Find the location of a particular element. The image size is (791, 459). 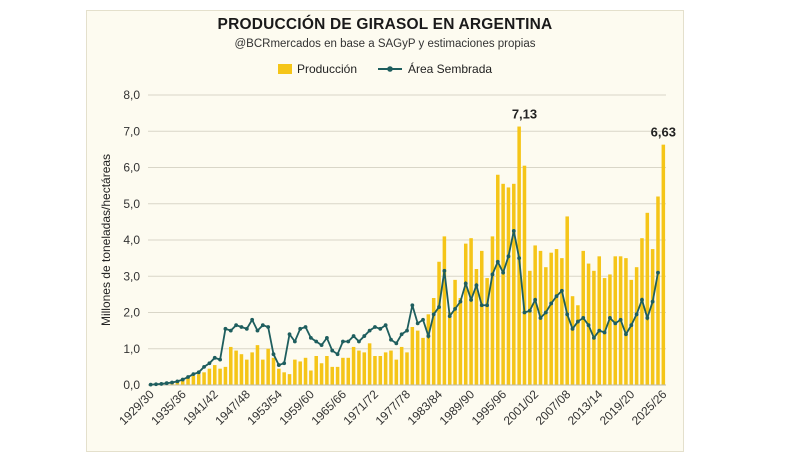

y-tick-label: 2,0 is located at coordinates (131, 313).